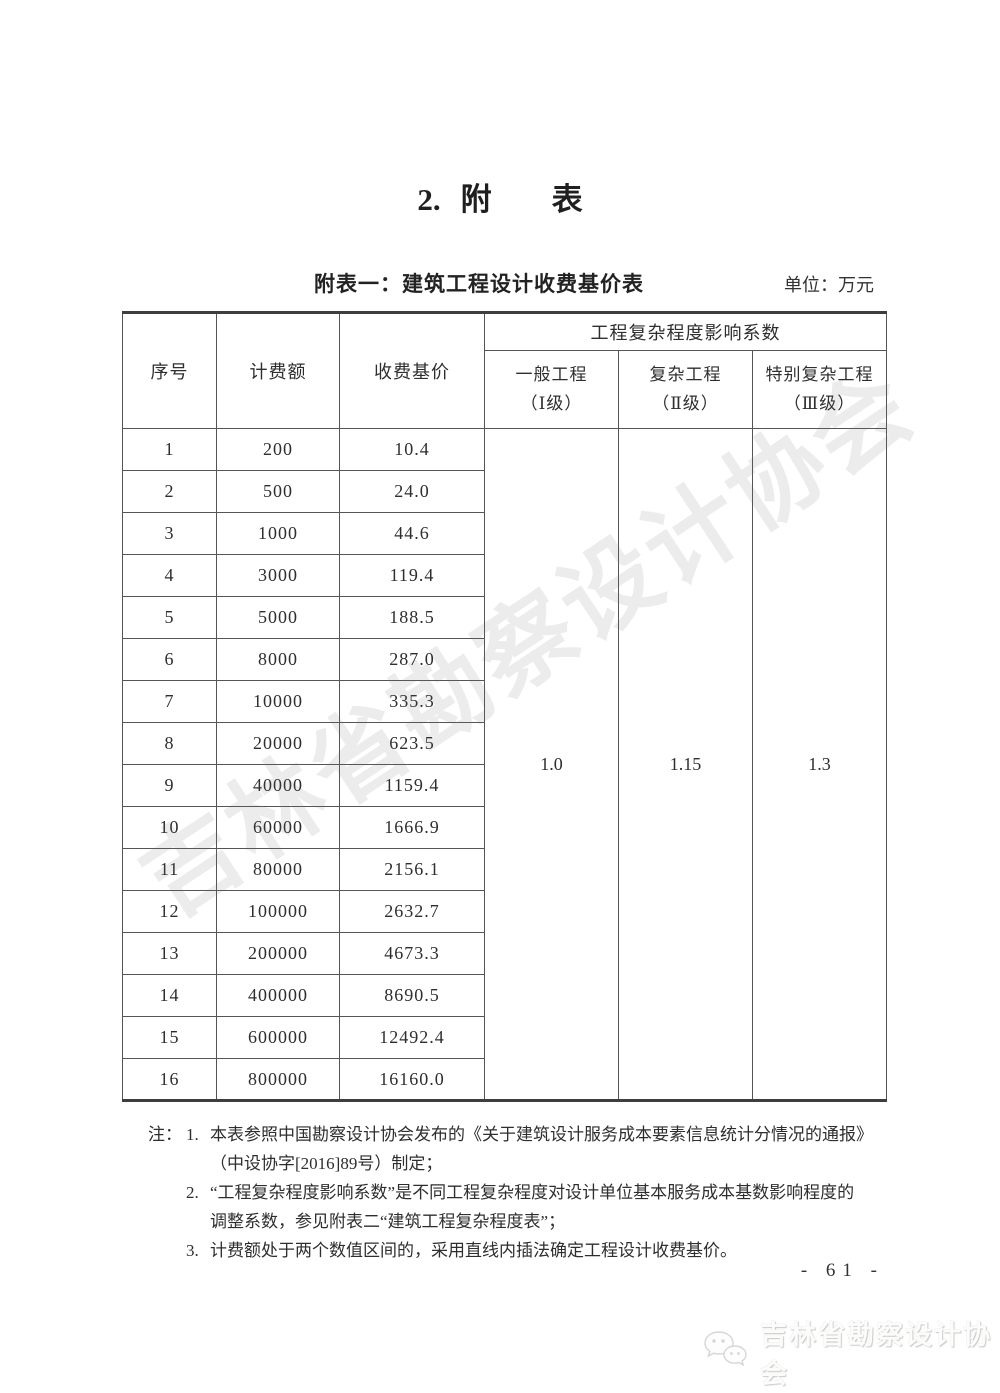  What do you see at coordinates (169, 617) in the screenshot?
I see `cell-no: 5` at bounding box center [169, 617].